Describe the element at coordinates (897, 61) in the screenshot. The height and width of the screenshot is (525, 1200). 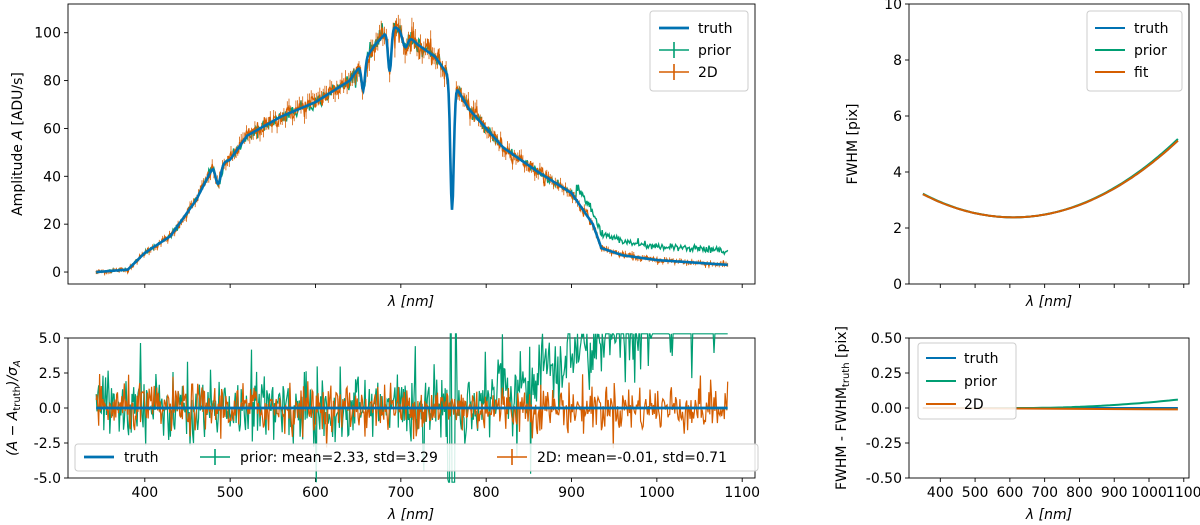
I see `ytick-label: 8` at that location.